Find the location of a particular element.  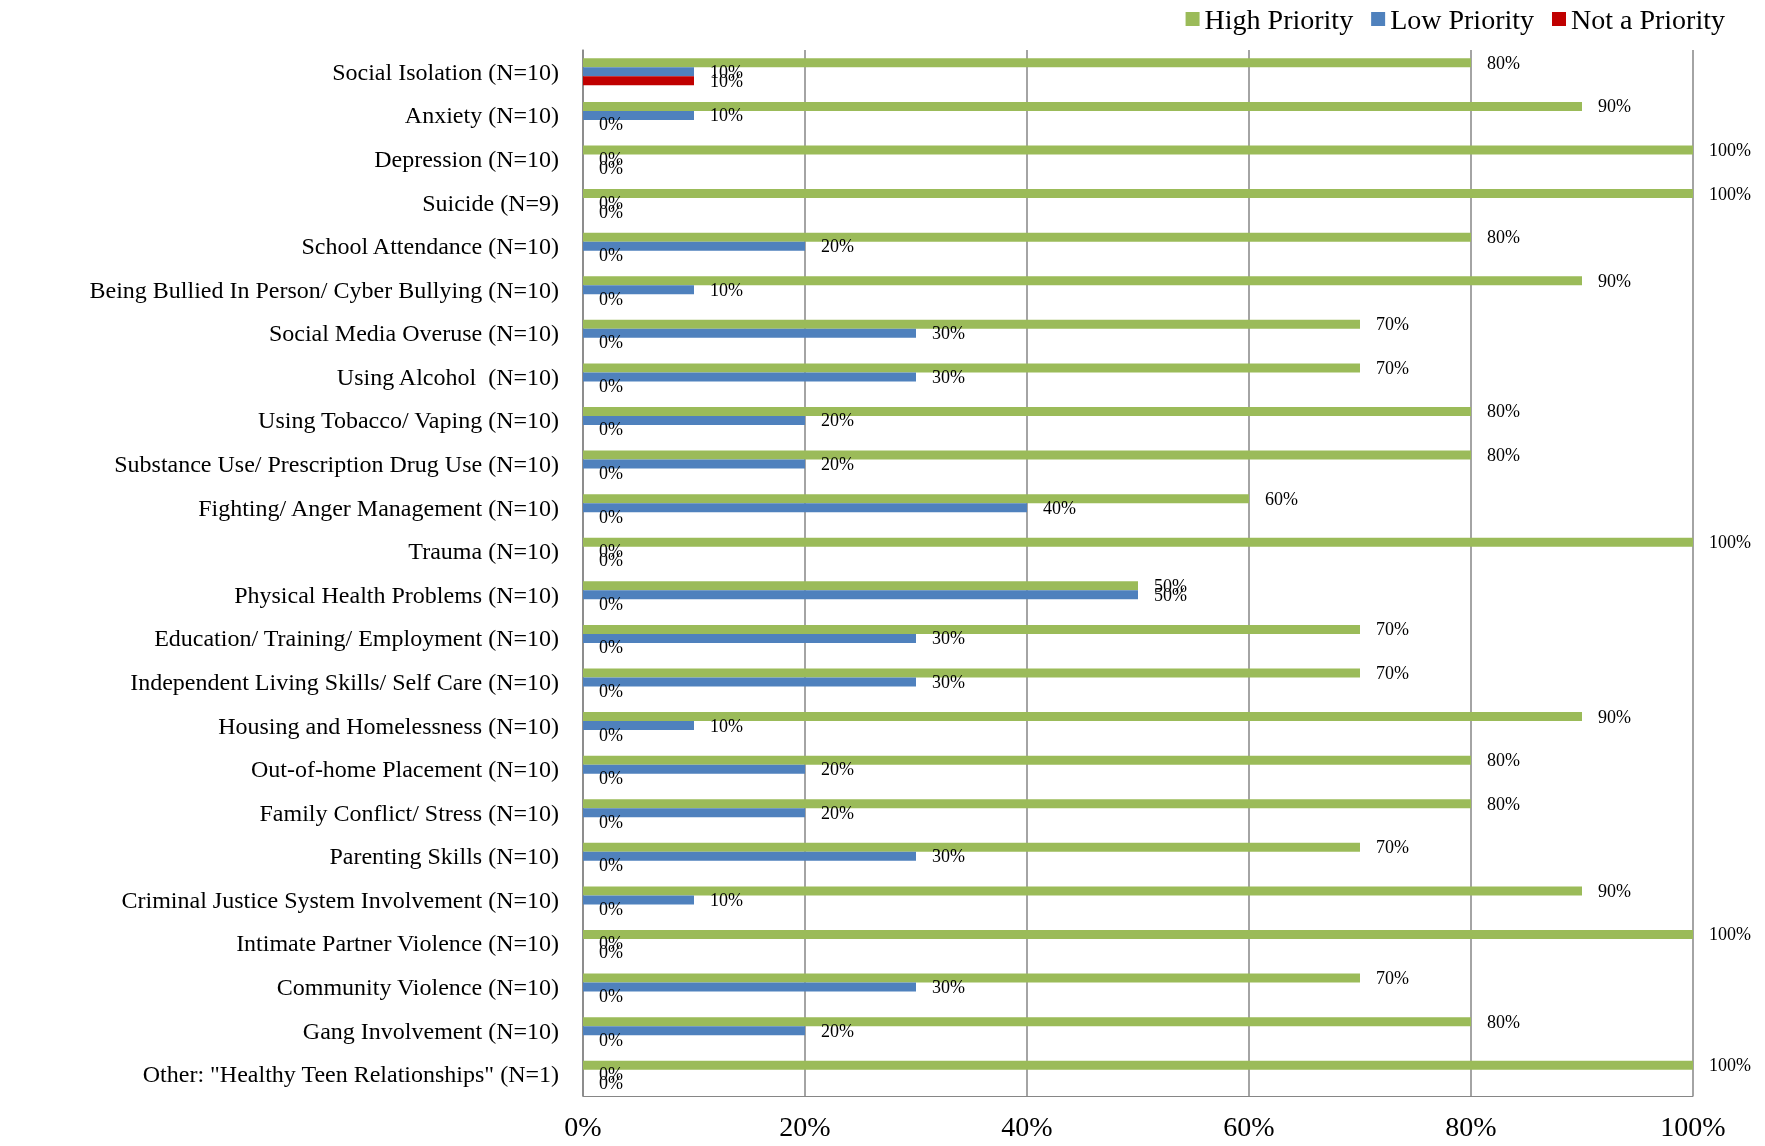

y-tick-label: Other: "Healthy Teen Relationships" (N=1) is located at coordinates (350, 1074).